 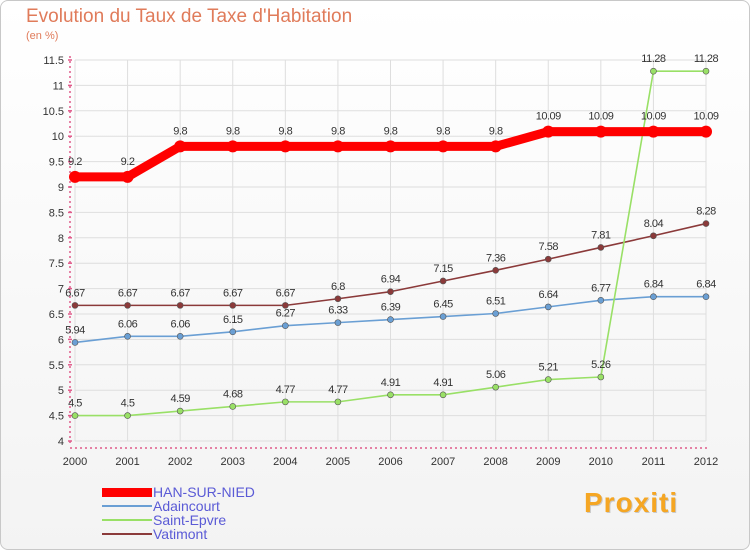 I want to click on data-label-vatimont: 7.81, so click(x=601, y=235).